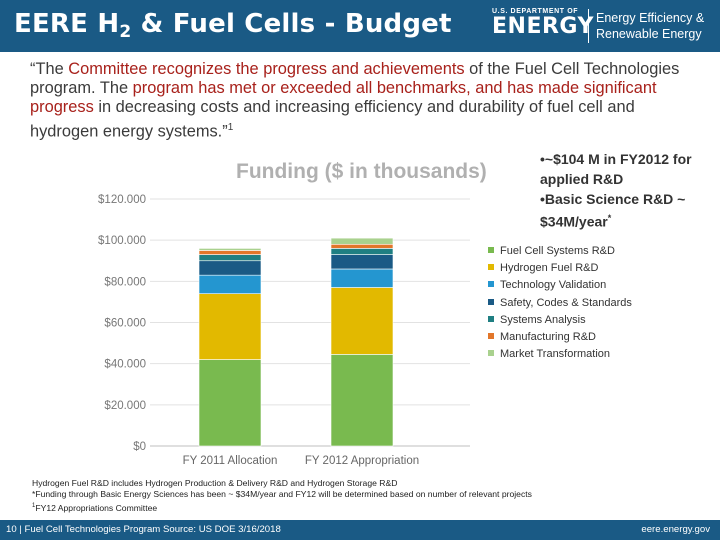  I want to click on legend-label: Market Transformation, so click(555, 354).